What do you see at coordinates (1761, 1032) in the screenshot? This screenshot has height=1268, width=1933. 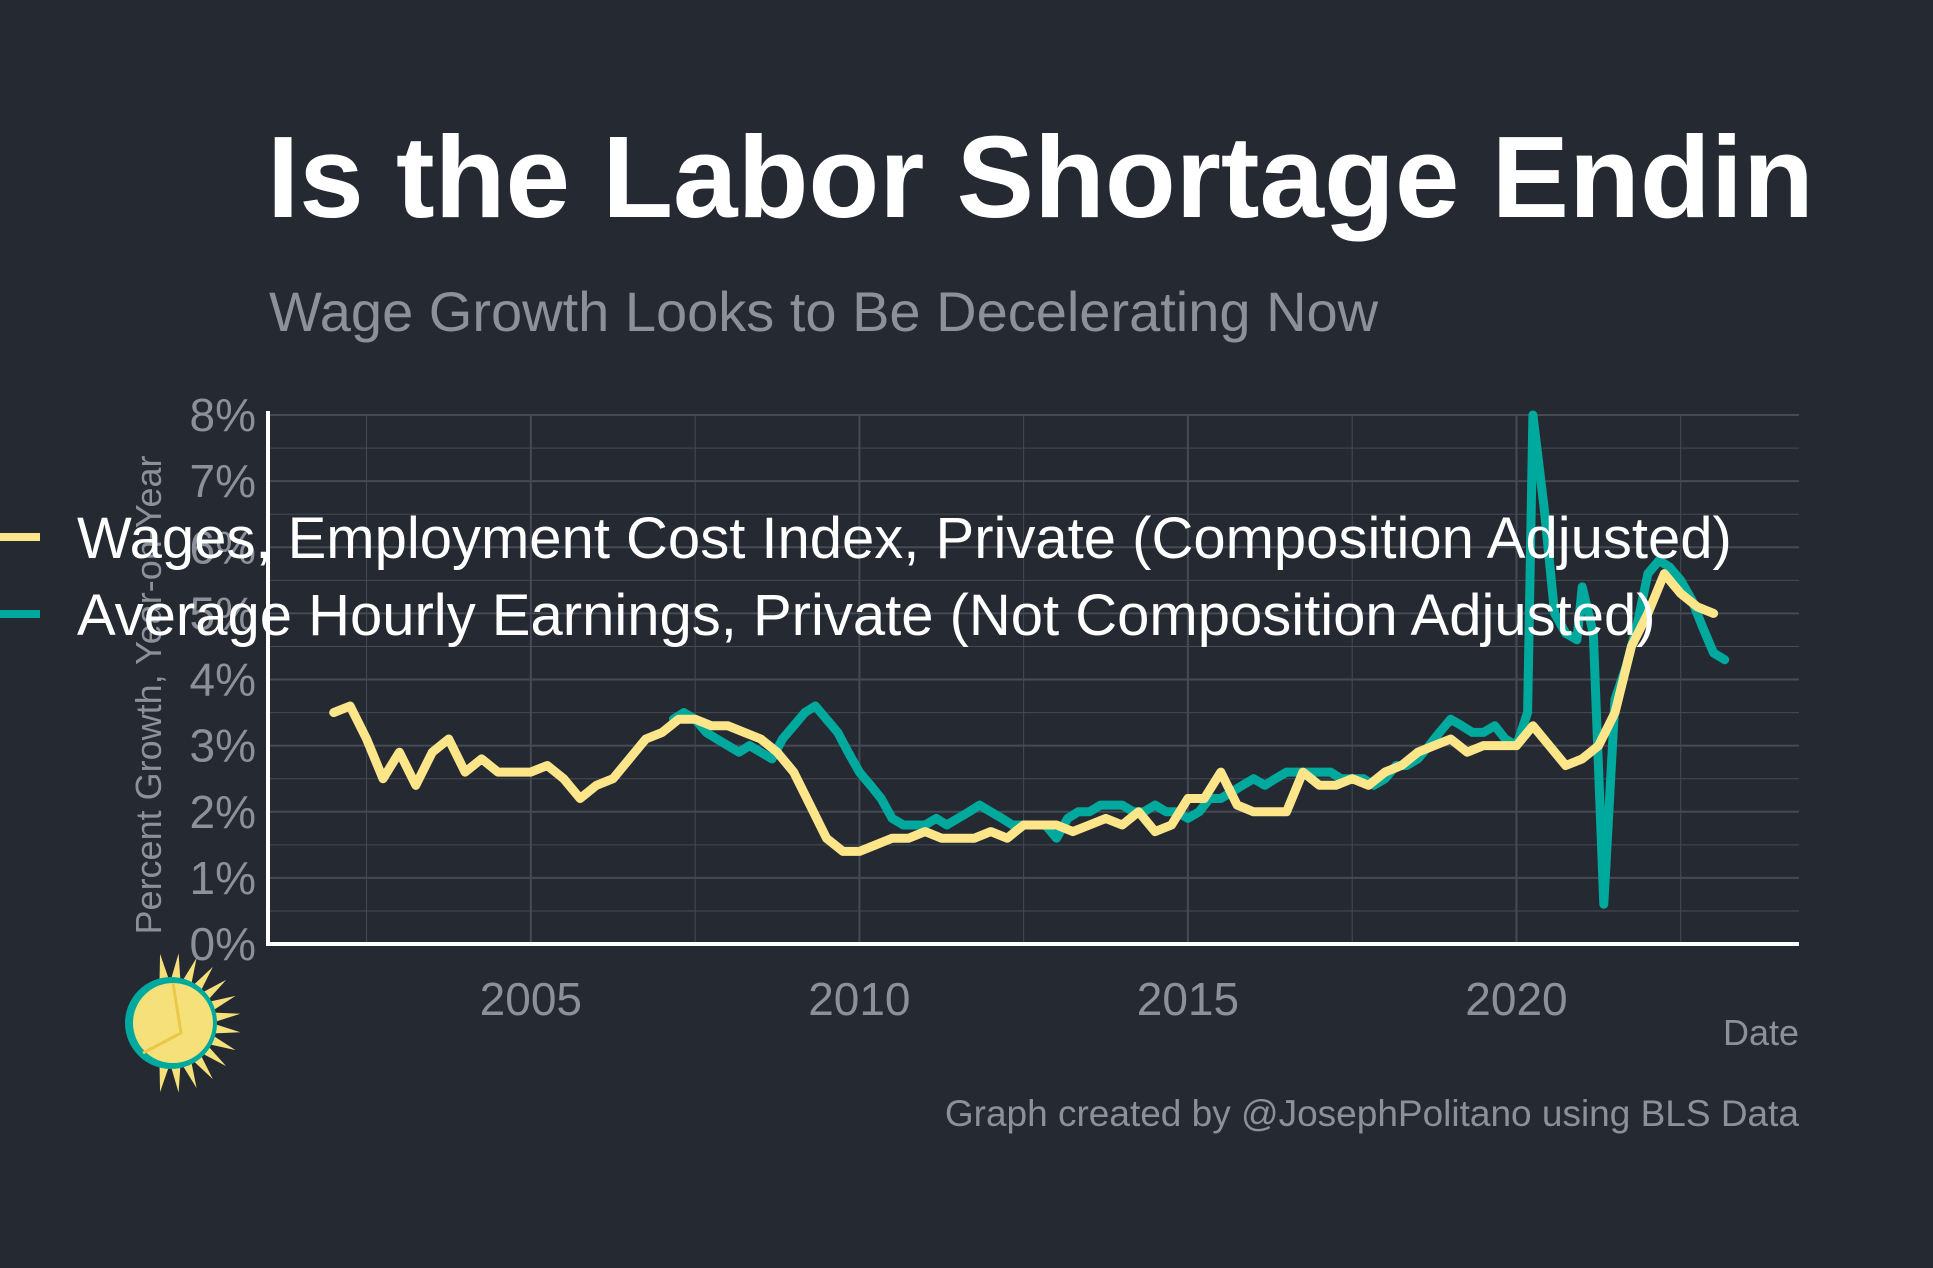 I see `x-axis-label: Date` at bounding box center [1761, 1032].